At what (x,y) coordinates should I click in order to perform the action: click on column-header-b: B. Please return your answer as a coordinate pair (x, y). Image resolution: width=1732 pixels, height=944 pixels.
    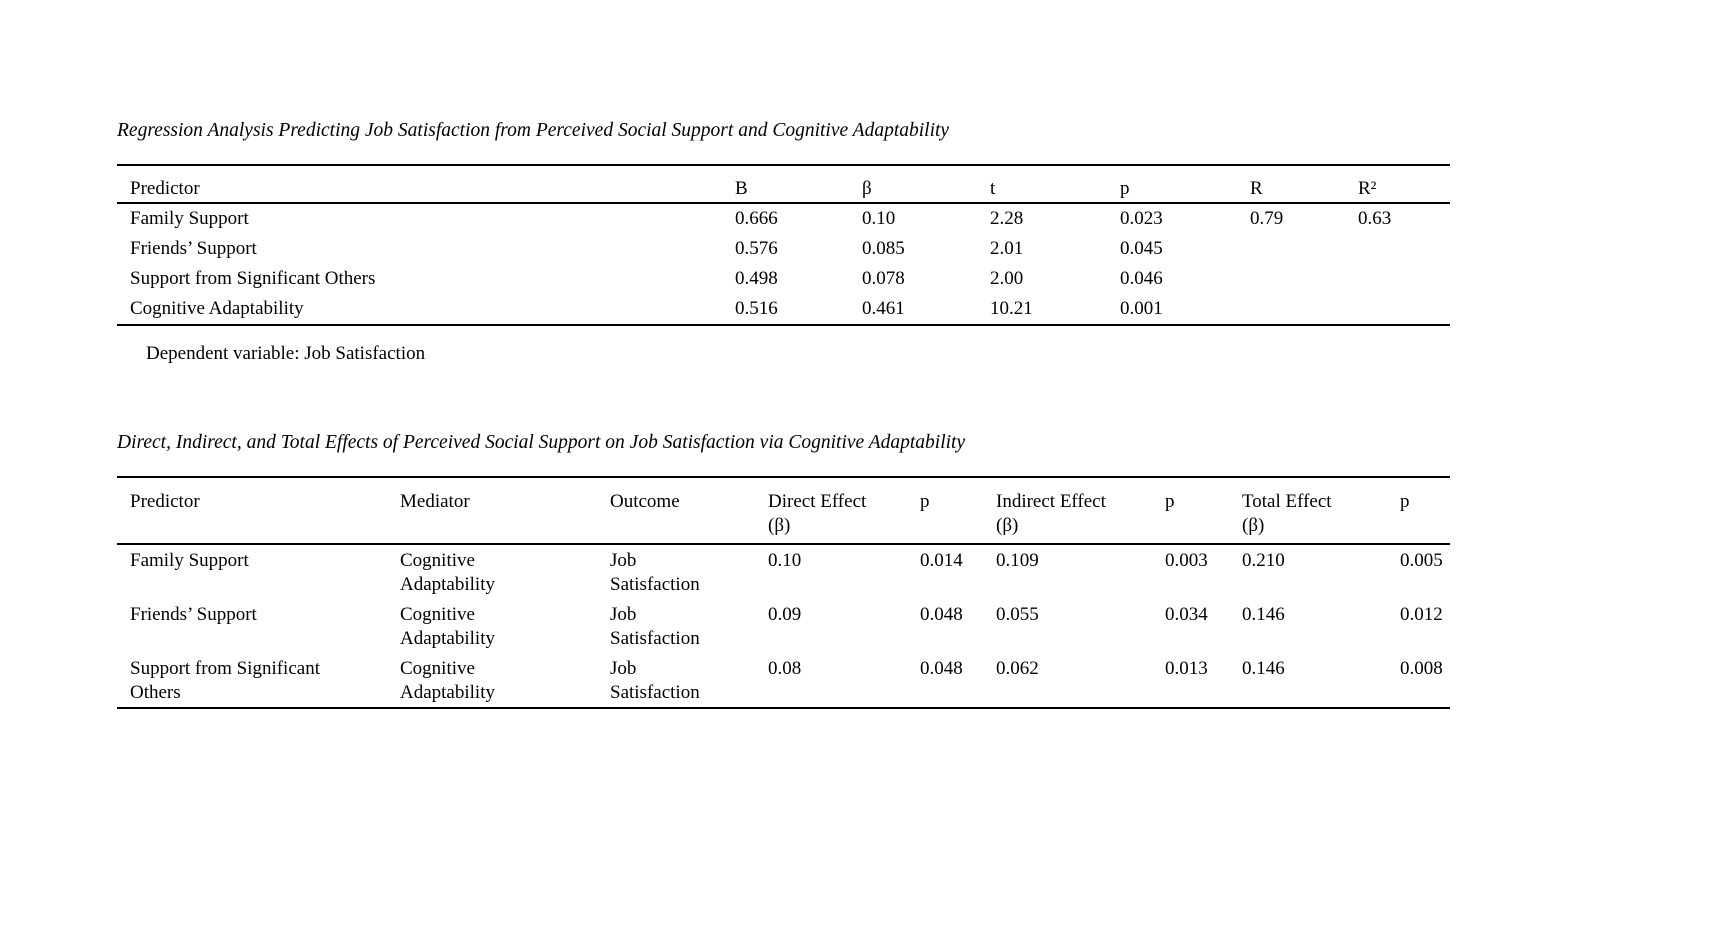
    Looking at the image, I should click on (785, 184).